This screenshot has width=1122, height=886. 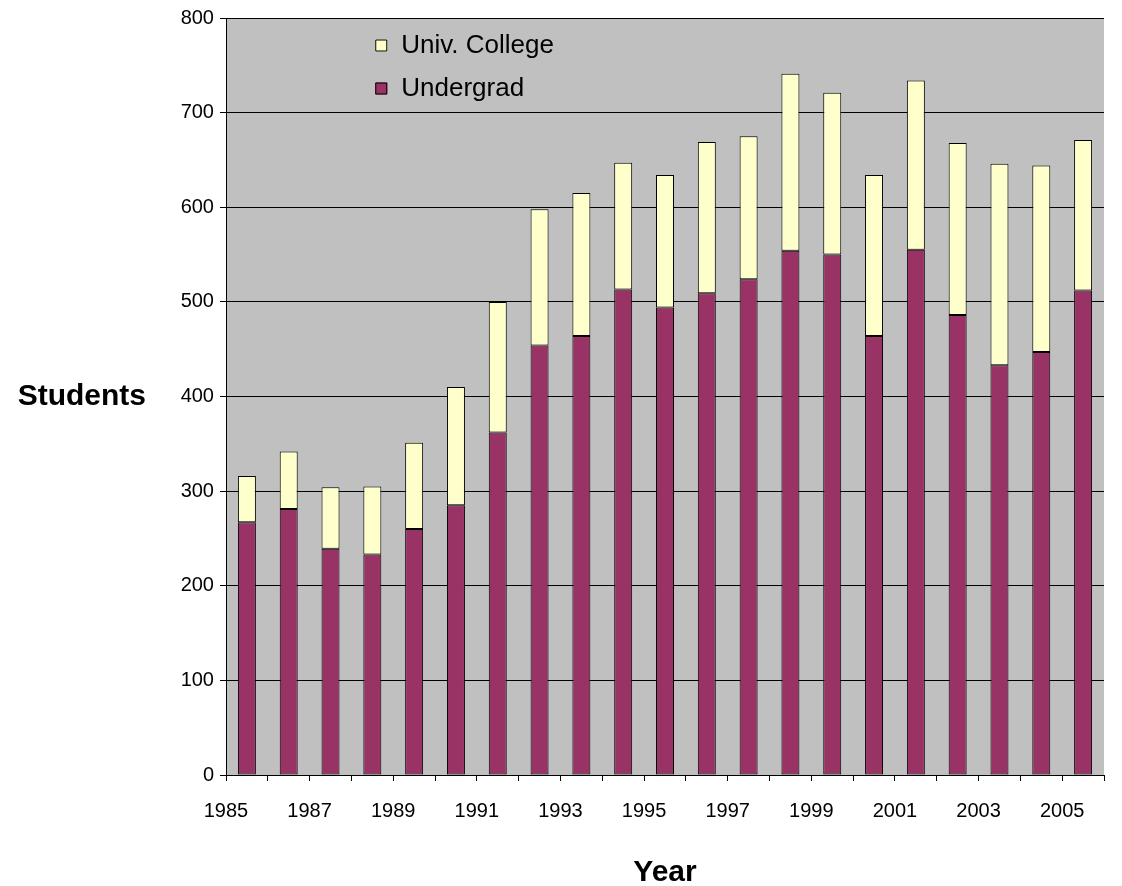 I want to click on x-tick-label: 2005, so click(x=1062, y=809).